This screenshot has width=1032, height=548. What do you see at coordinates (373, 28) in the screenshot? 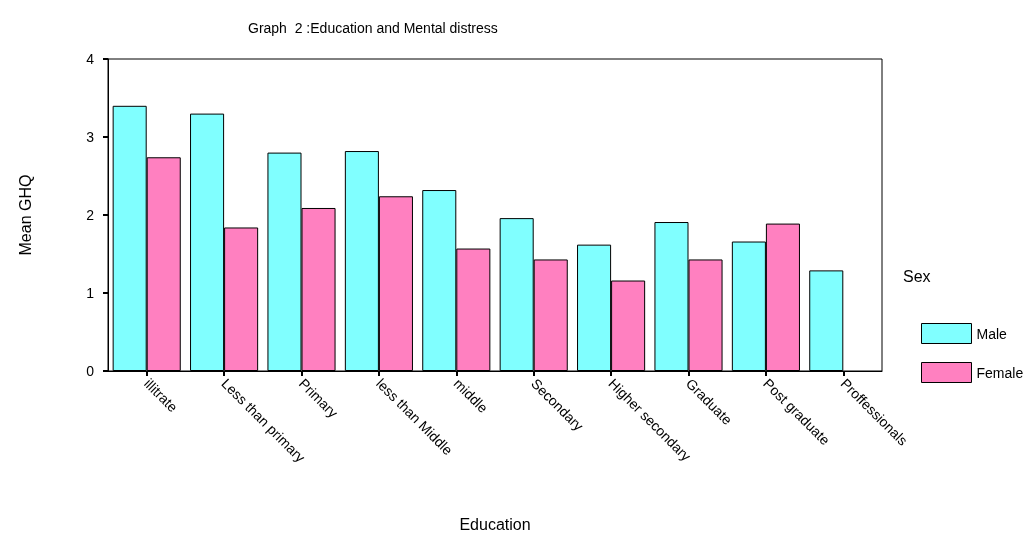
I see `chart-title: Graph 2 :Education and Mental distress` at bounding box center [373, 28].